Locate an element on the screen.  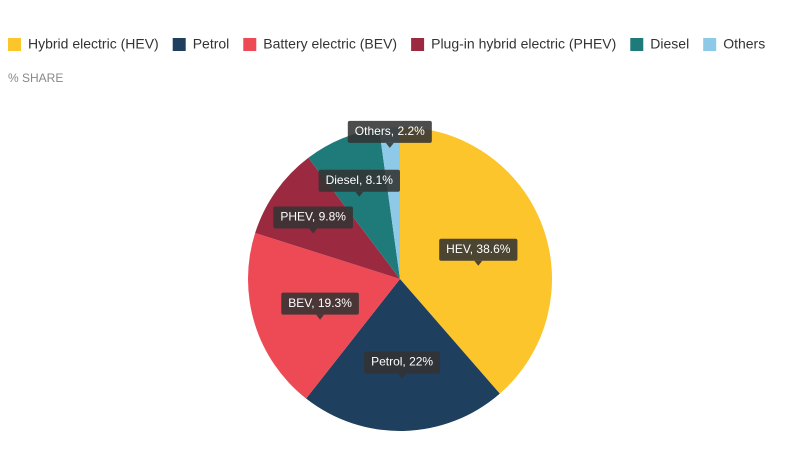
label-text: Diesel, 8.1% is located at coordinates (360, 180).